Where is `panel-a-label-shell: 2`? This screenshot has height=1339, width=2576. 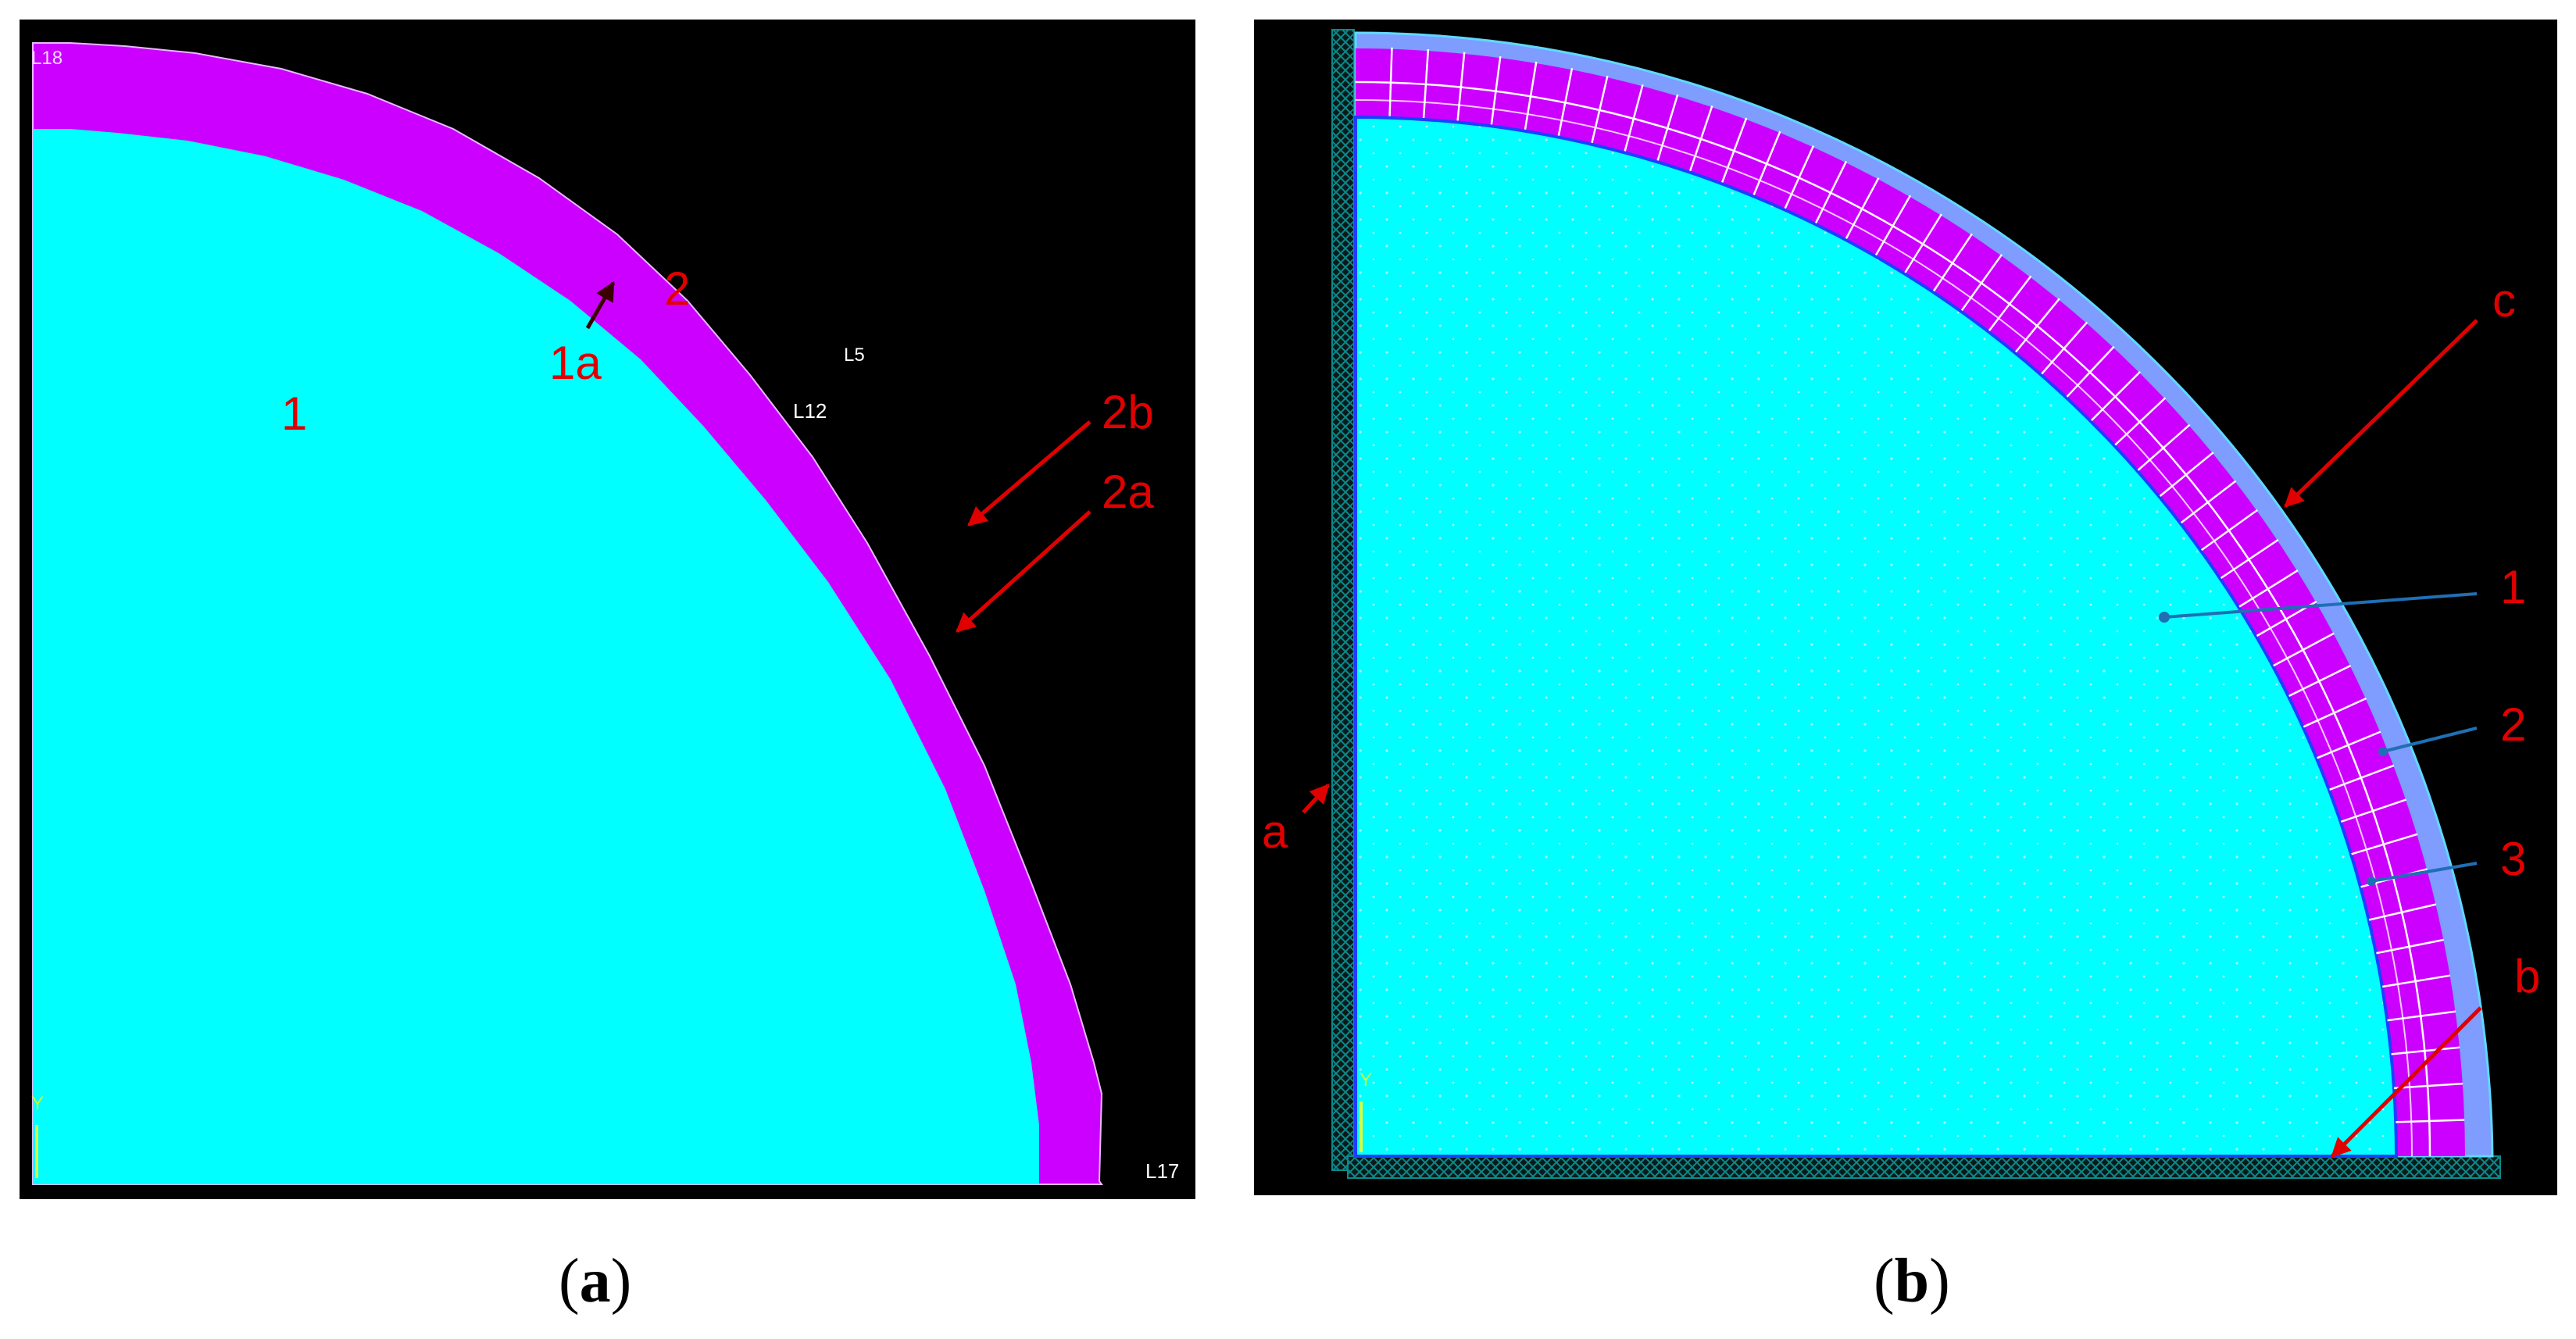
panel-a-label-shell: 2 is located at coordinates (677, 288).